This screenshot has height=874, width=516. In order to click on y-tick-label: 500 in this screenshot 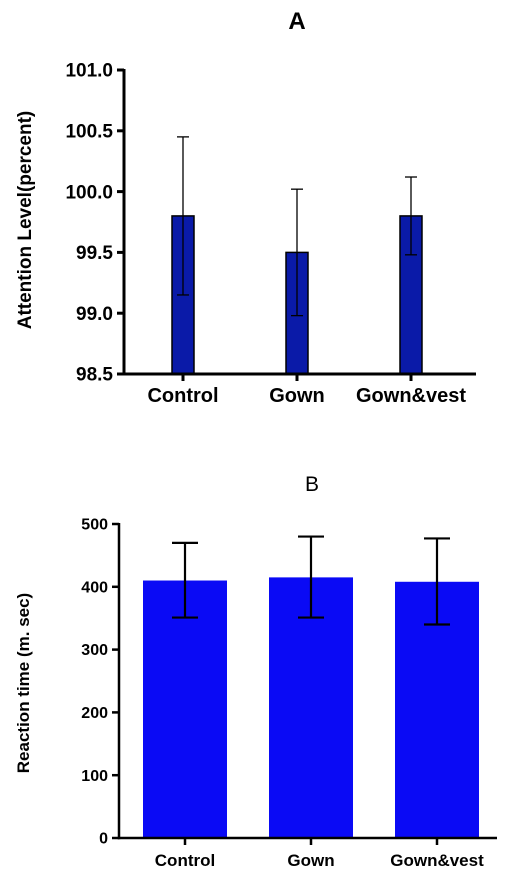, I will do `click(94, 525)`.